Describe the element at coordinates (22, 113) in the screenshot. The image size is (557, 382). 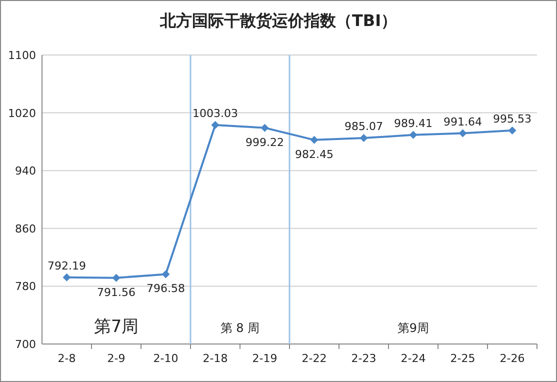
I see `y-tick-label: 1020` at that location.